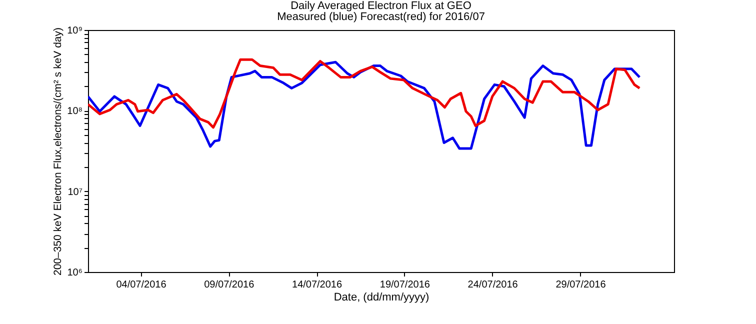 Image resolution: width=756 pixels, height=324 pixels. Describe the element at coordinates (58, 151) in the screenshot. I see `y-axis-title: 200–350 keV Electron Flux,electrons/(cm² s keV day)` at that location.